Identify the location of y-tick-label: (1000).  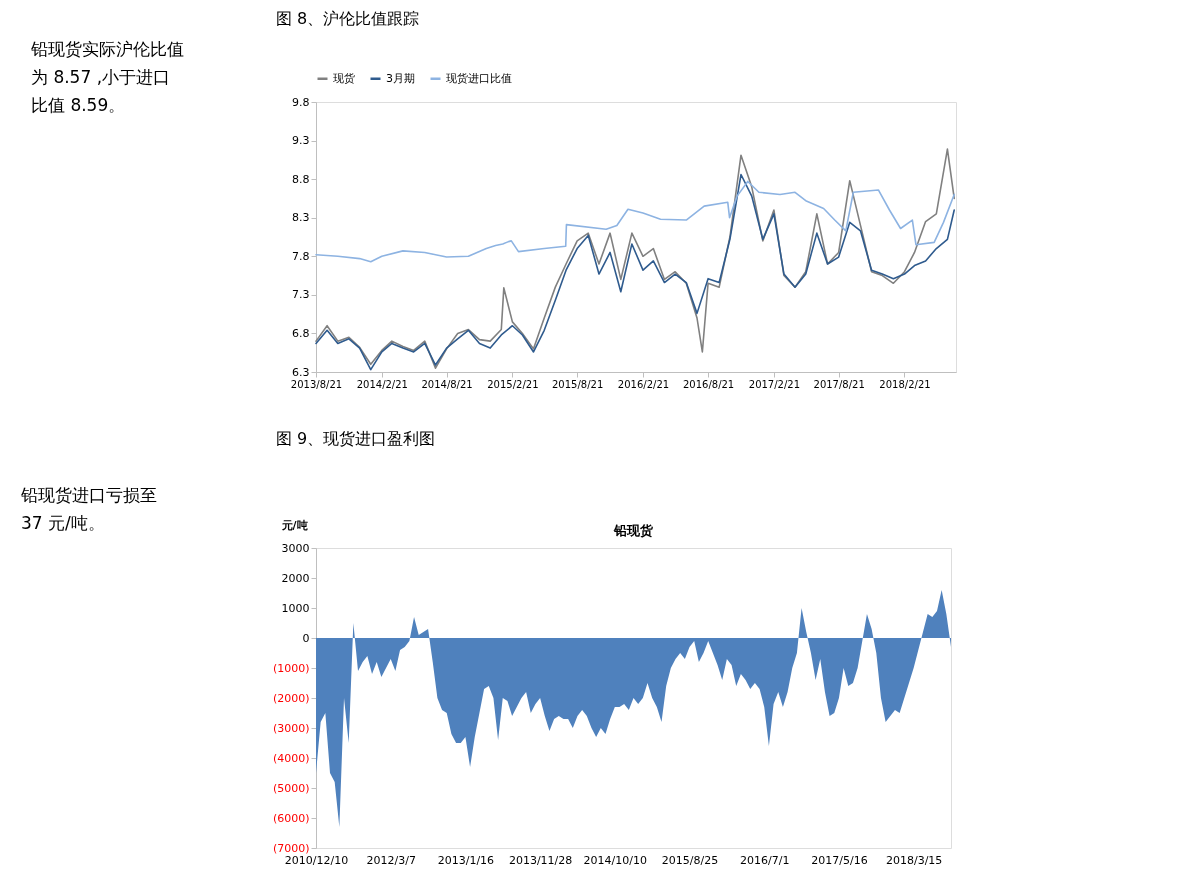
(291, 668).